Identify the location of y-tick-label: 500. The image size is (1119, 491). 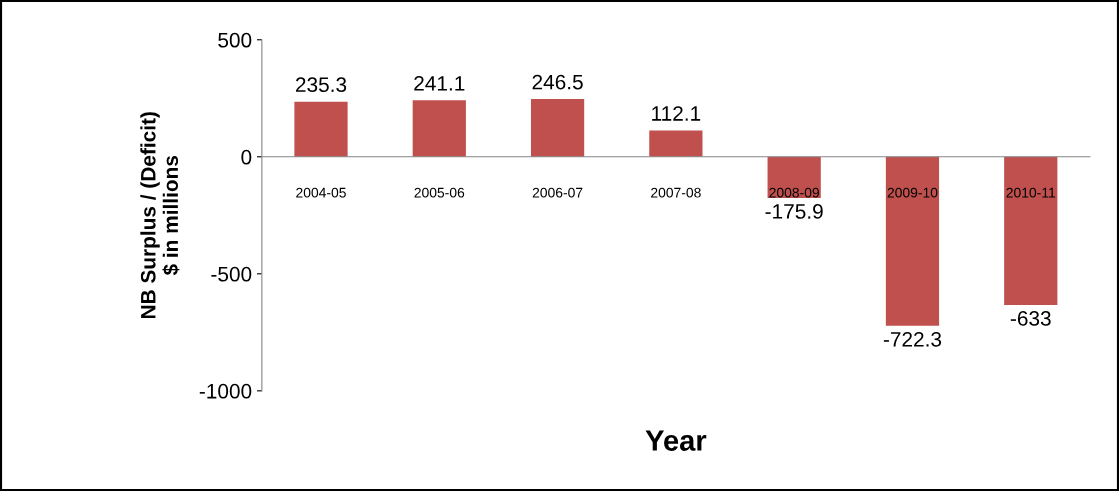
(235, 40).